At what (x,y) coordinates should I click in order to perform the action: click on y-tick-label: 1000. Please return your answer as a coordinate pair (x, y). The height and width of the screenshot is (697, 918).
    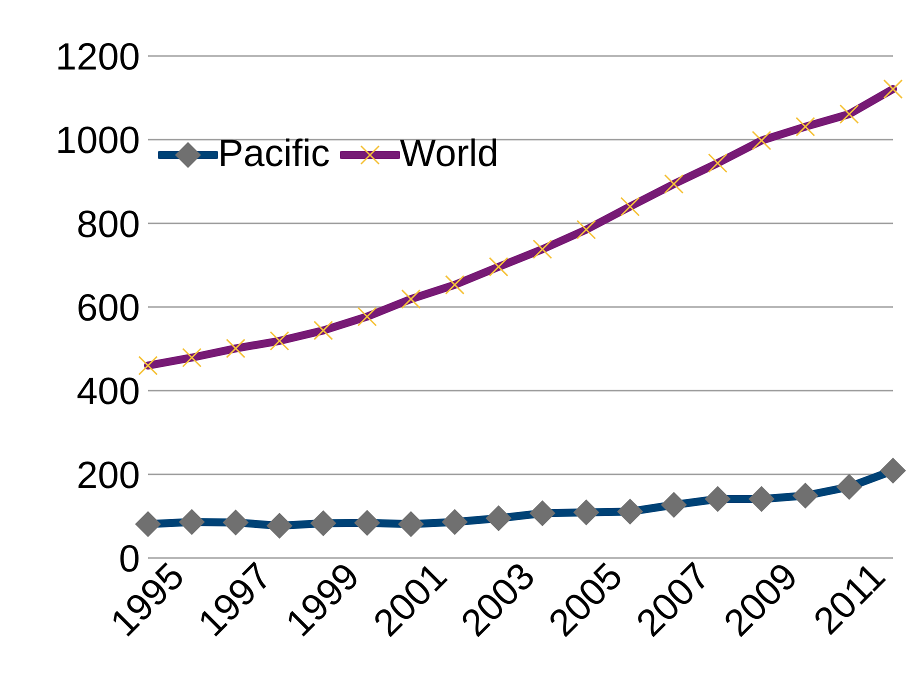
    Looking at the image, I should click on (97, 141).